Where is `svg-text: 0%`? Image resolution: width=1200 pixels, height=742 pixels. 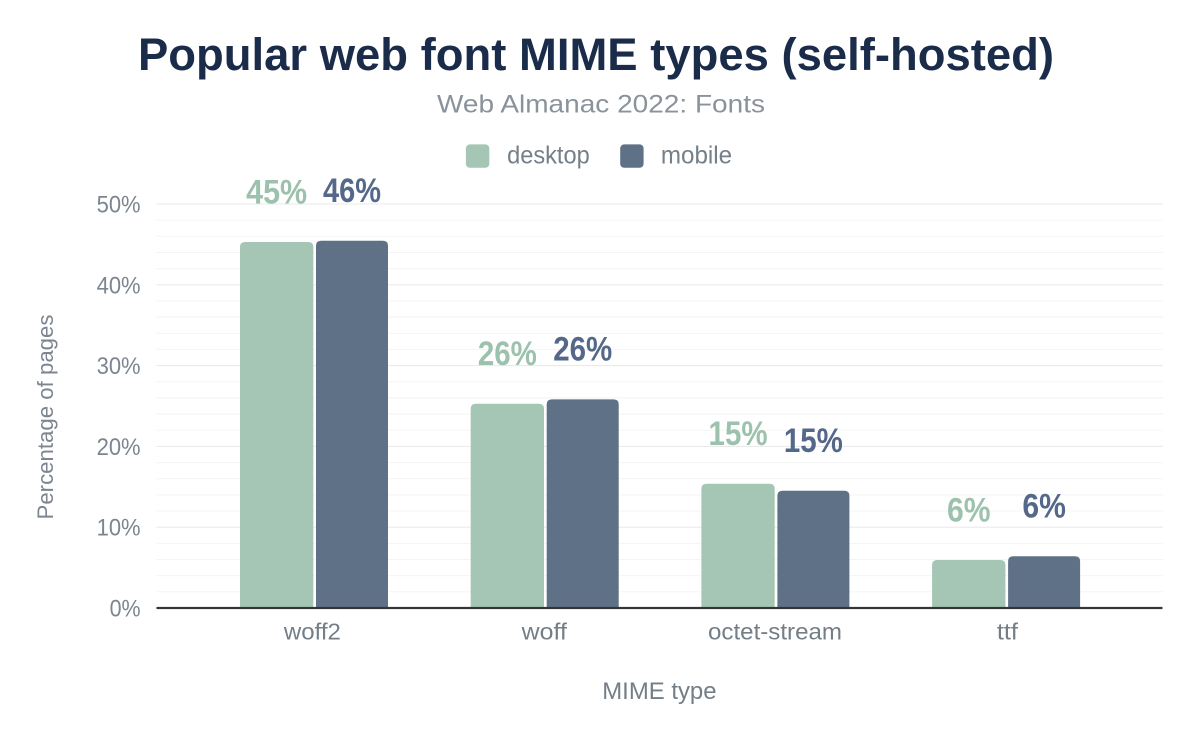
svg-text: 0% is located at coordinates (125, 609).